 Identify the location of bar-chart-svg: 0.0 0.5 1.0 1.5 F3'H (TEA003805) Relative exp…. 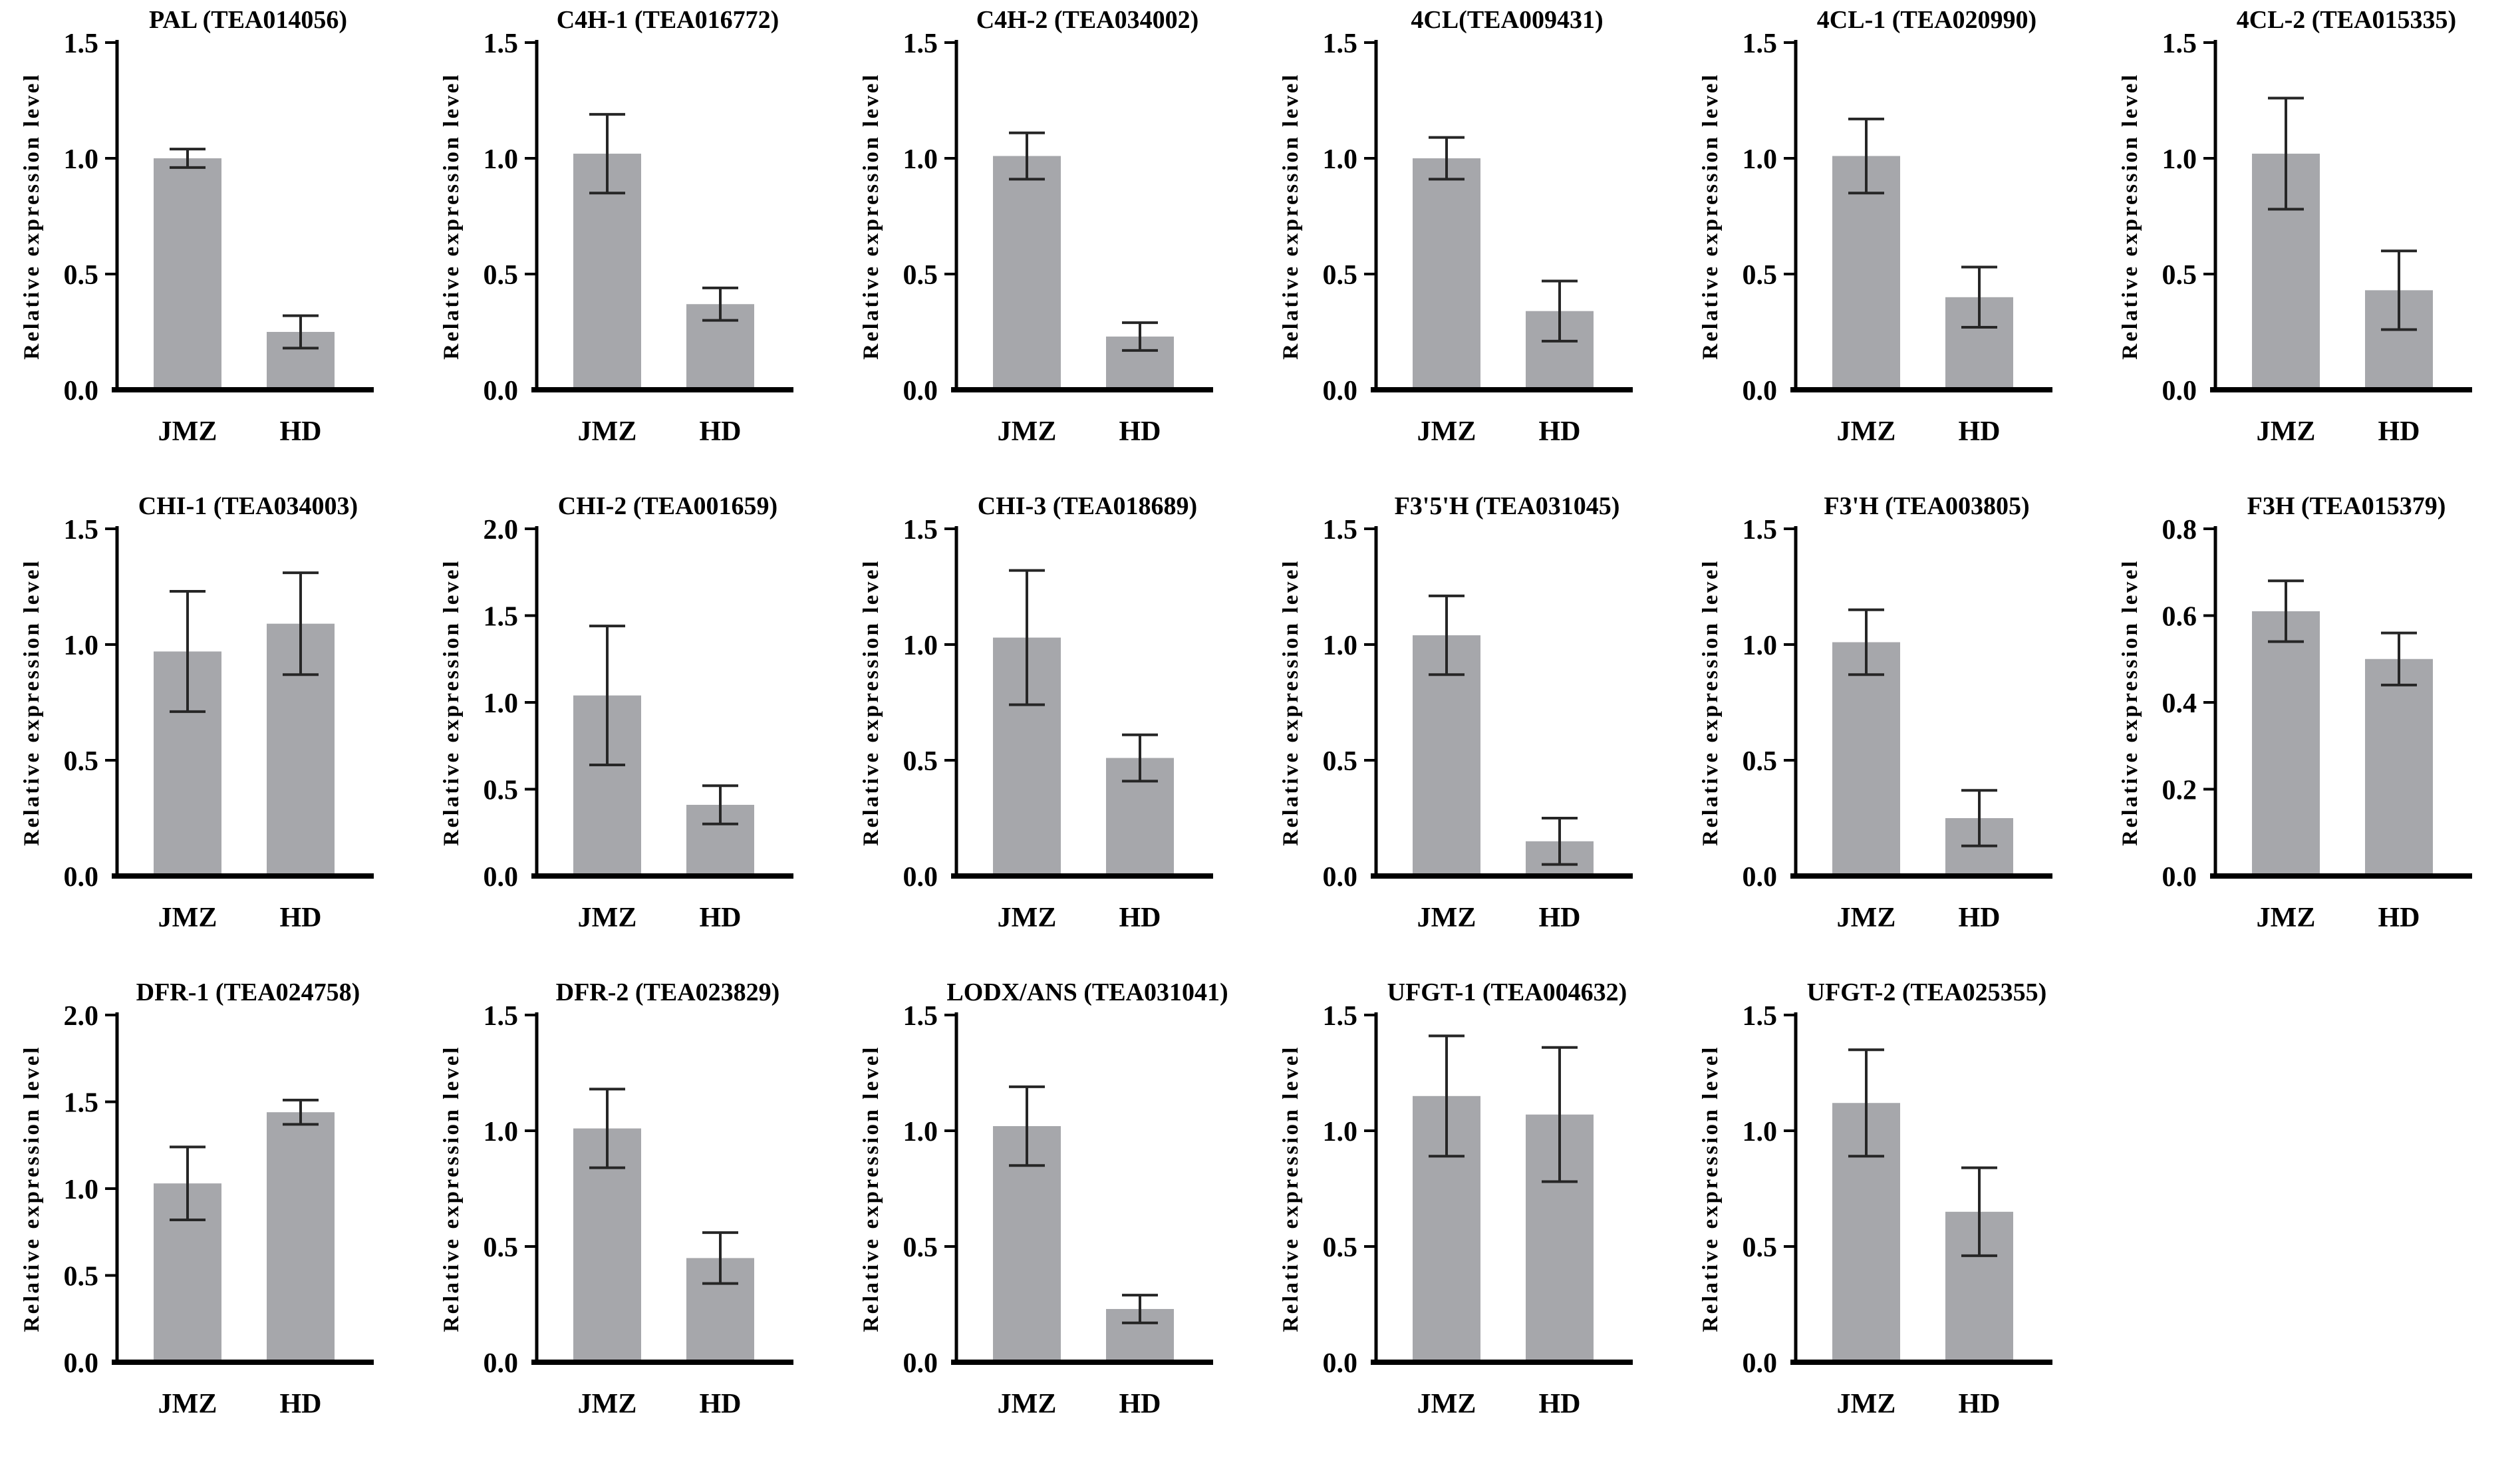
(1875, 712).